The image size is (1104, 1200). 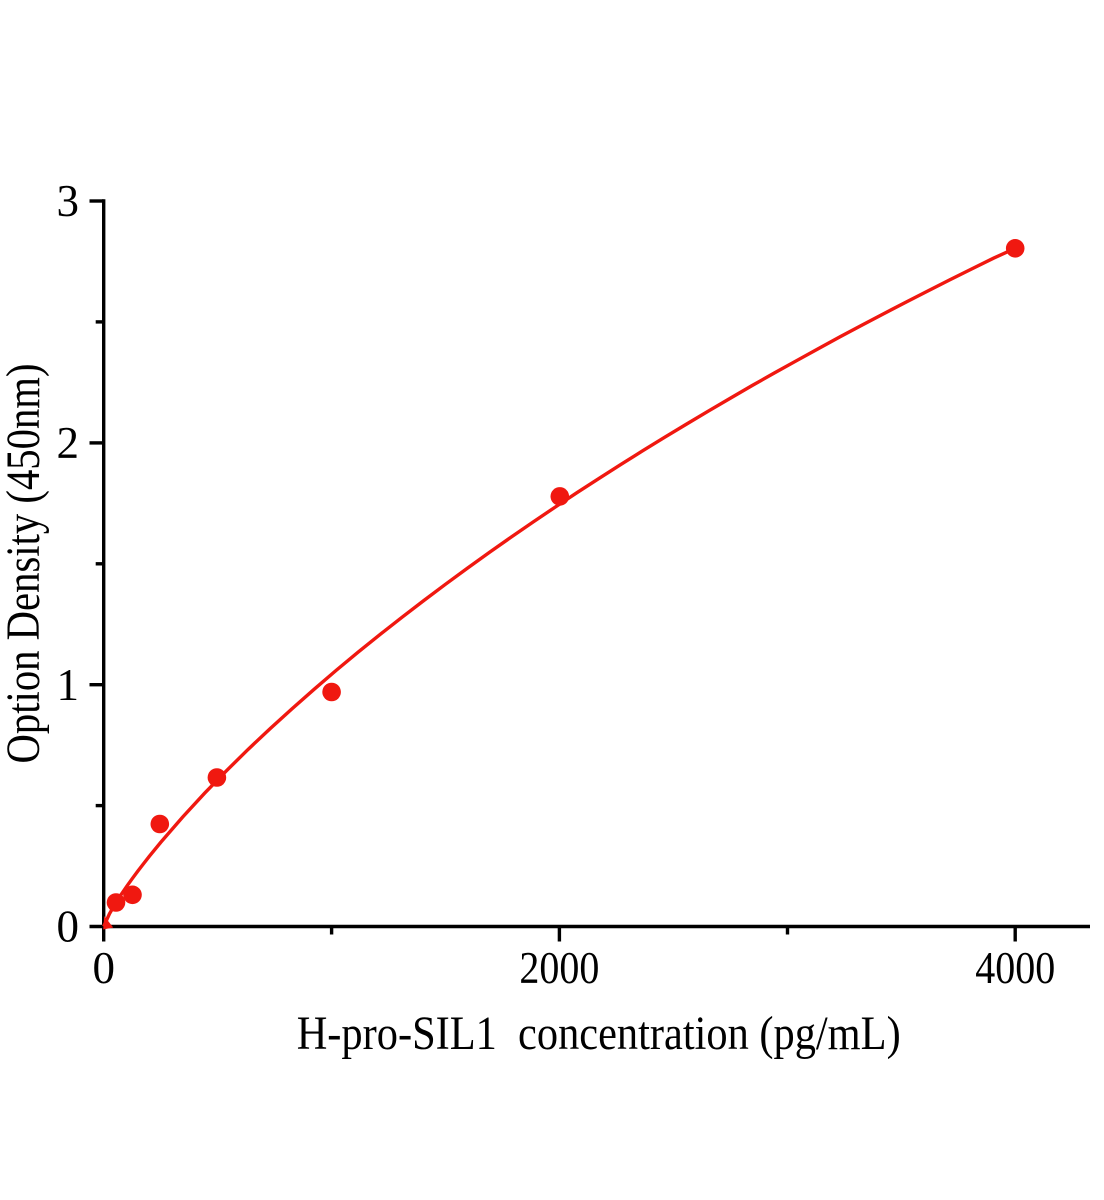 I want to click on svg-text: Option Density (450nm), so click(x=25, y=564).